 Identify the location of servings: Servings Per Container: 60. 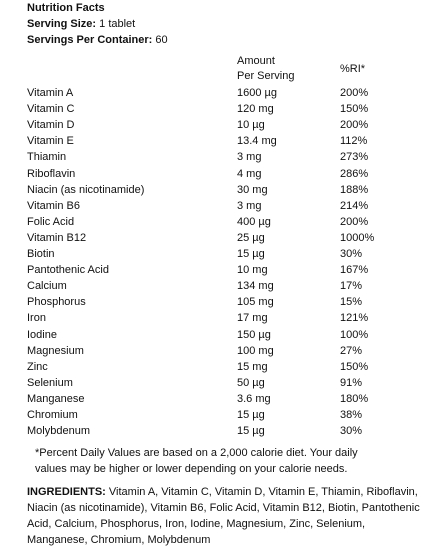
(97, 40).